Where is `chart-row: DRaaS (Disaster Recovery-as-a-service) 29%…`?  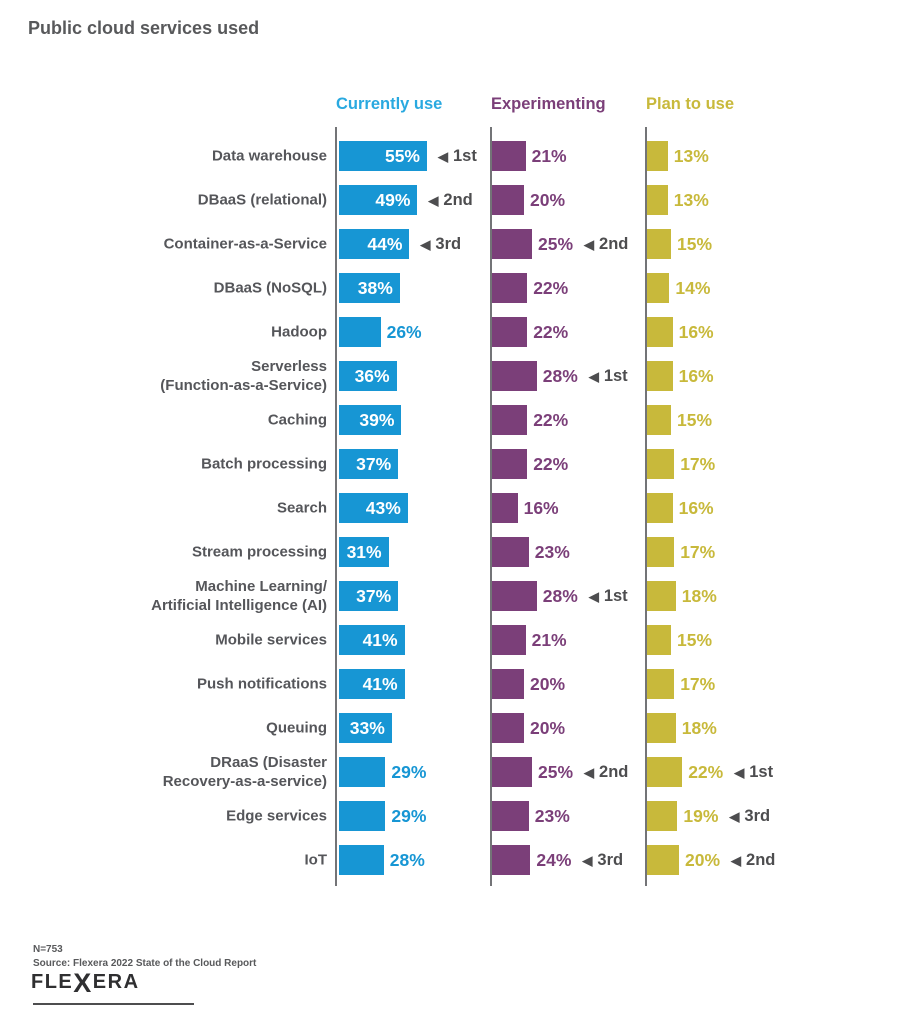 chart-row: DRaaS (Disaster Recovery-as-a-service) 29%… is located at coordinates (460, 772).